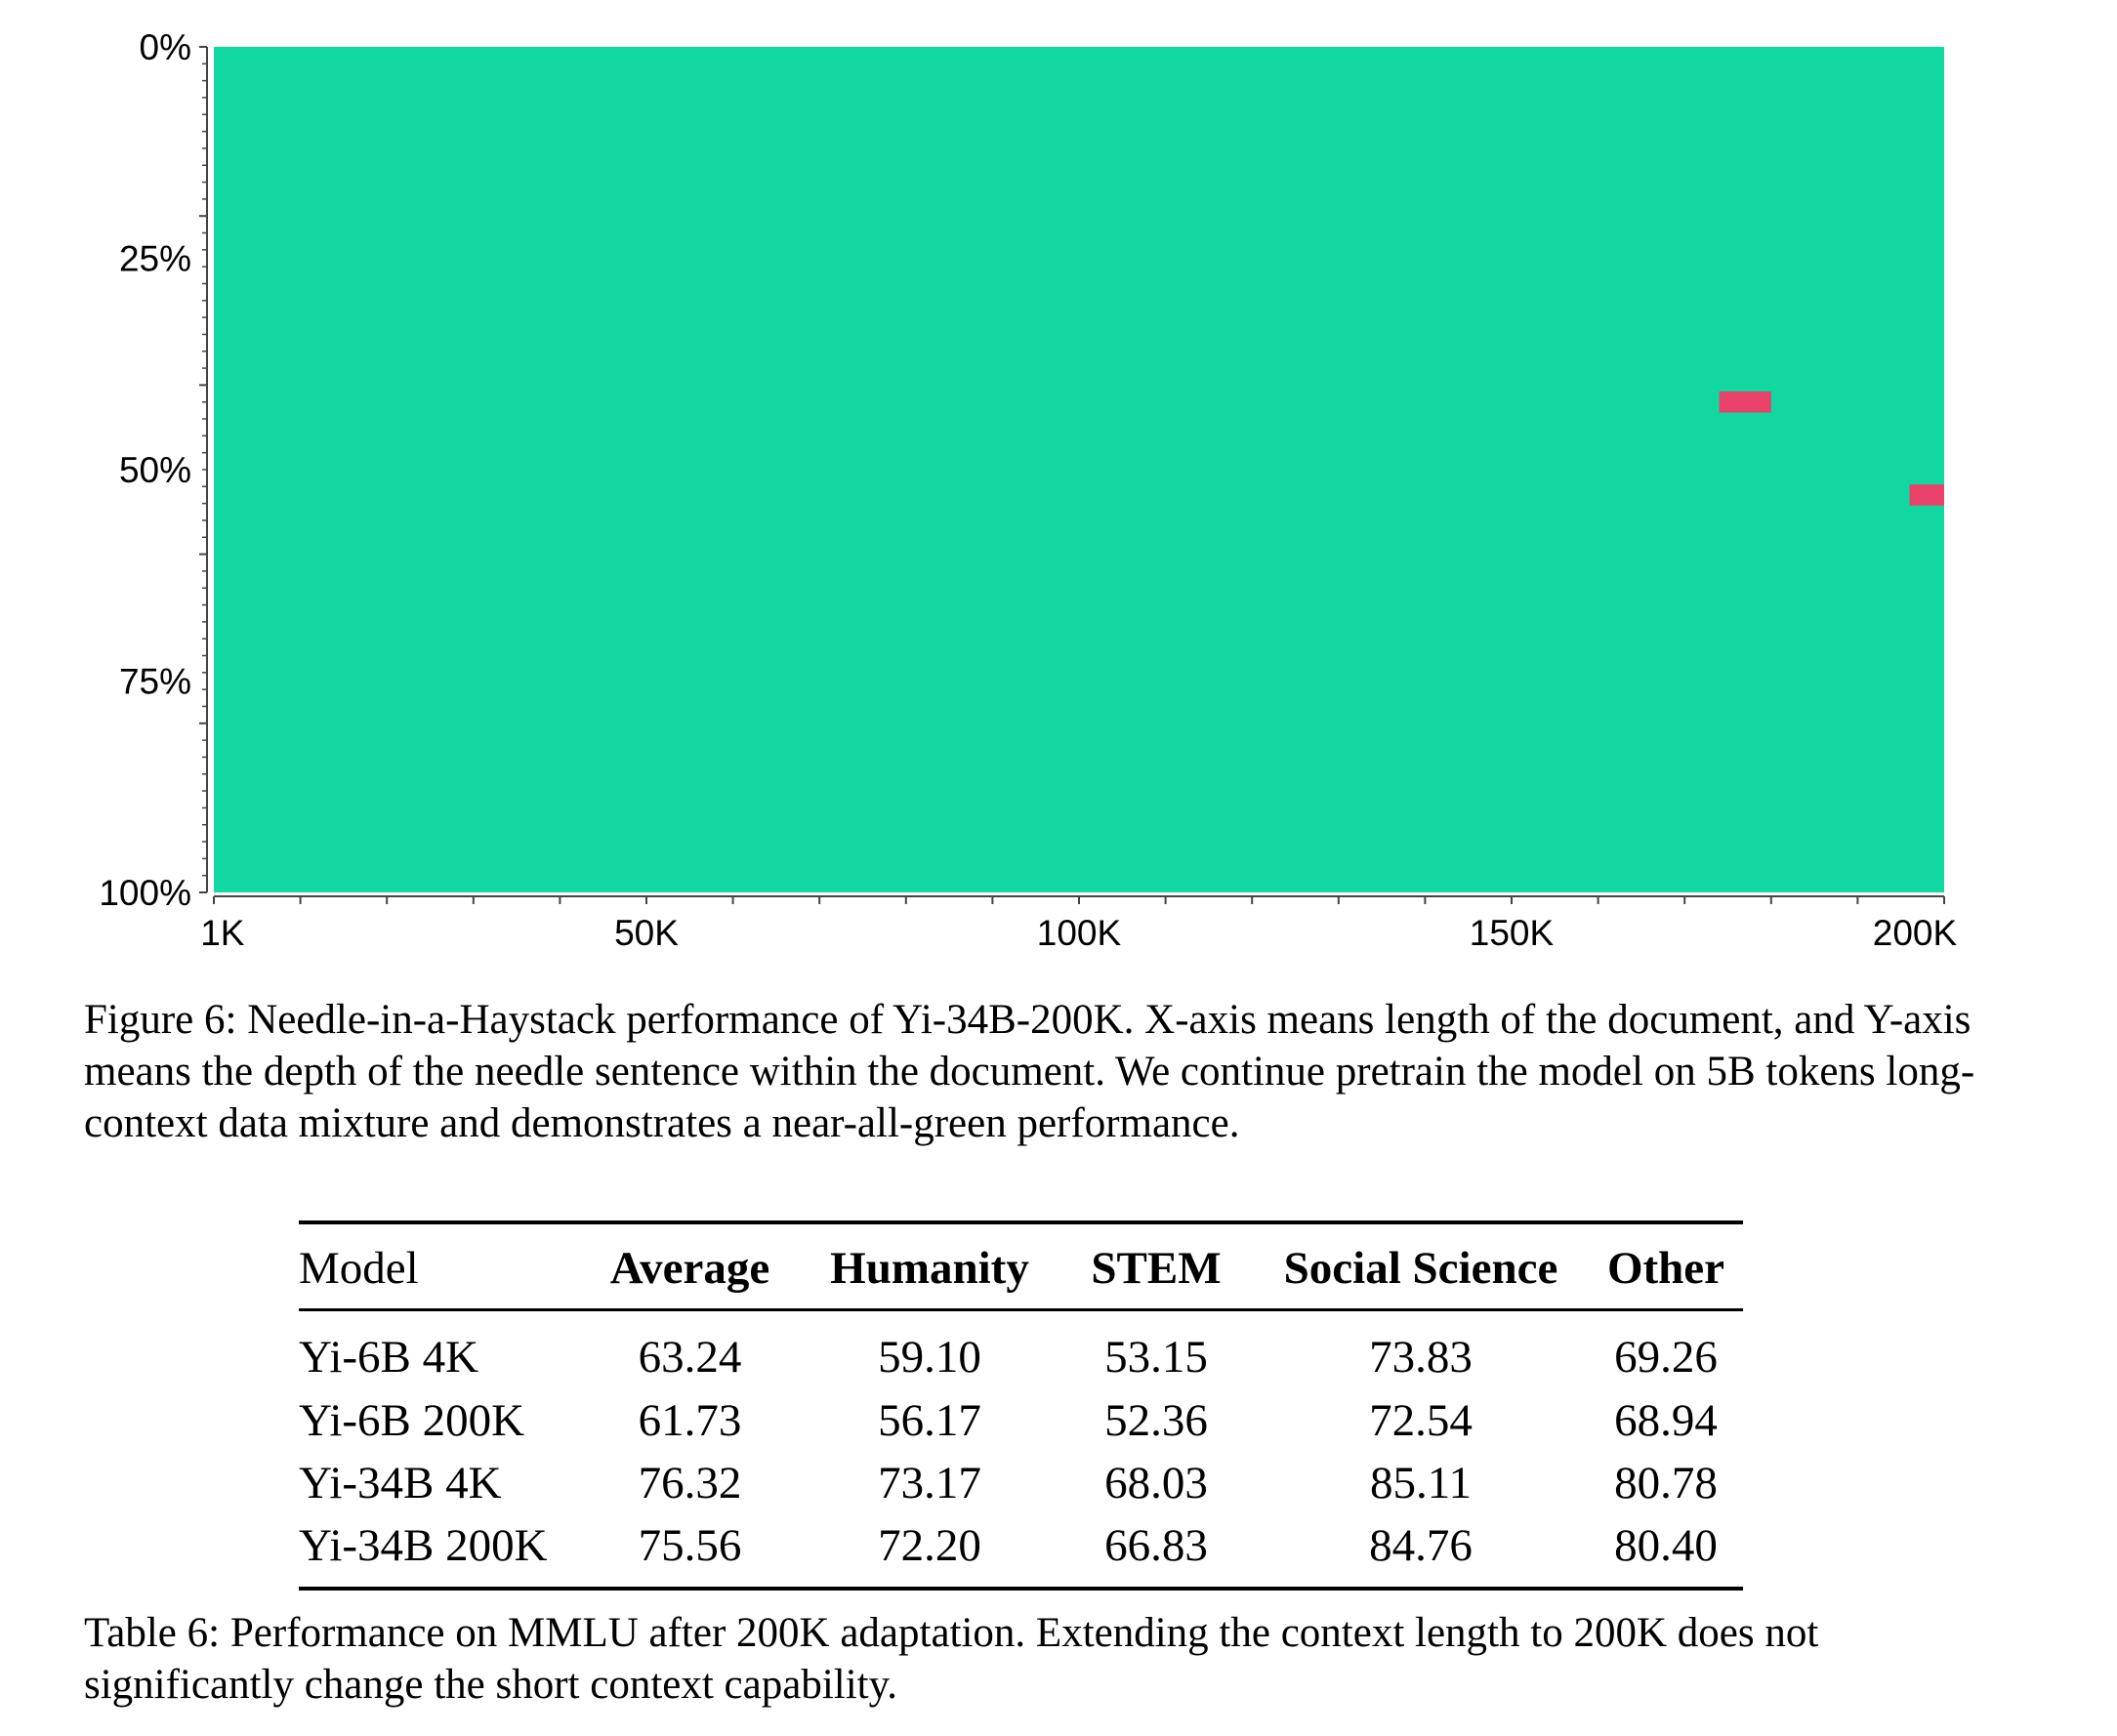 Image resolution: width=2117 pixels, height=1736 pixels. What do you see at coordinates (1421, 1420) in the screenshot?
I see `cell-social-science: 72.54` at bounding box center [1421, 1420].